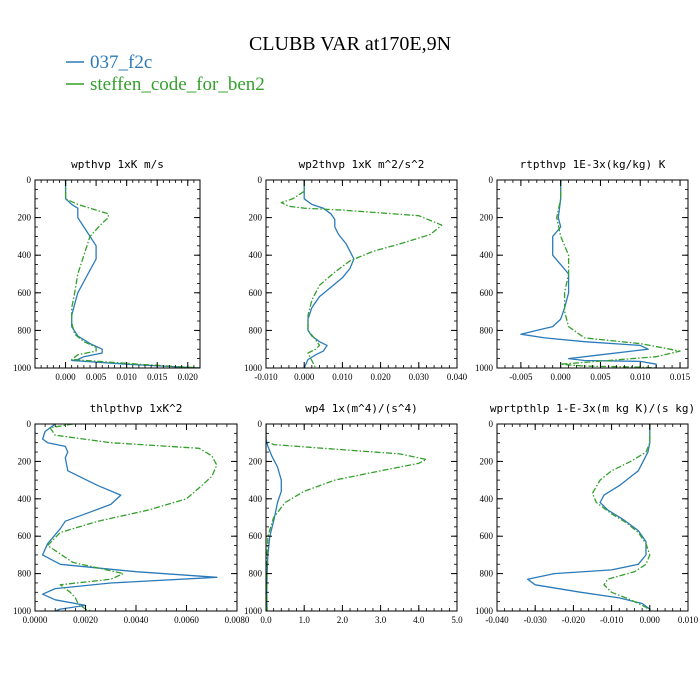 The width and height of the screenshot is (700, 700). What do you see at coordinates (592, 408) in the screenshot?
I see `panel-title: wprtpthlp 1-E-3x(m kg K)/(s kg)` at bounding box center [592, 408].